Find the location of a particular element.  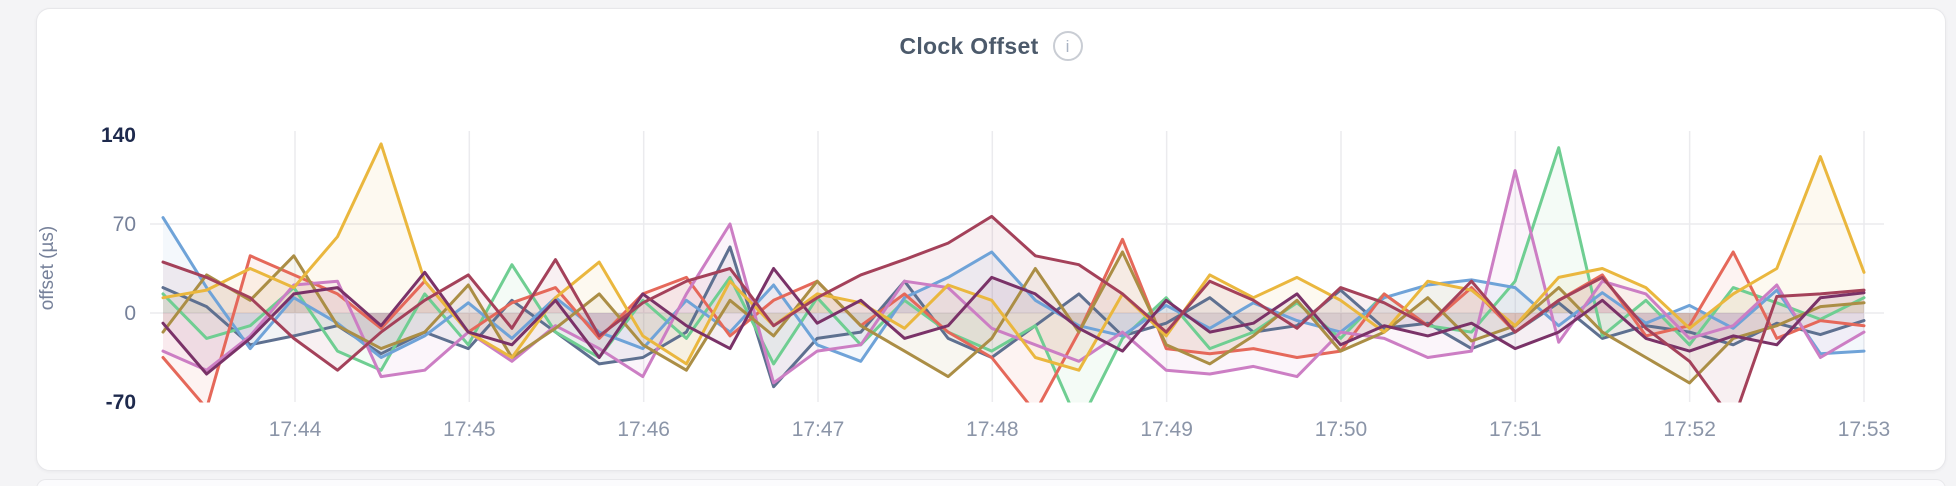

next-card-edge is located at coordinates (991, 482).